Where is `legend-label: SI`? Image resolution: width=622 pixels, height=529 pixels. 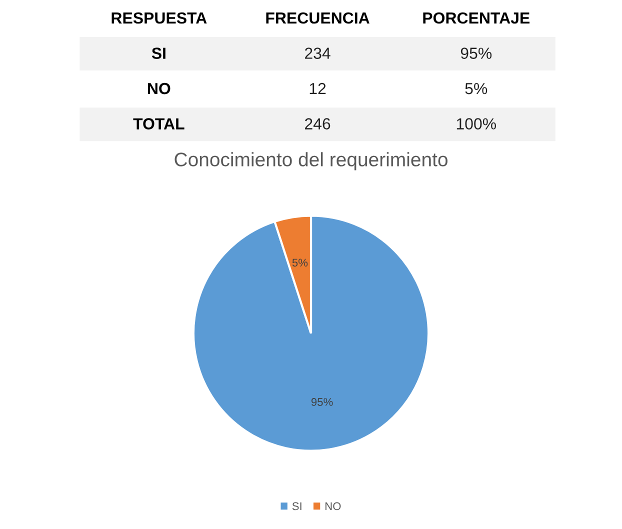 legend-label: SI is located at coordinates (297, 506).